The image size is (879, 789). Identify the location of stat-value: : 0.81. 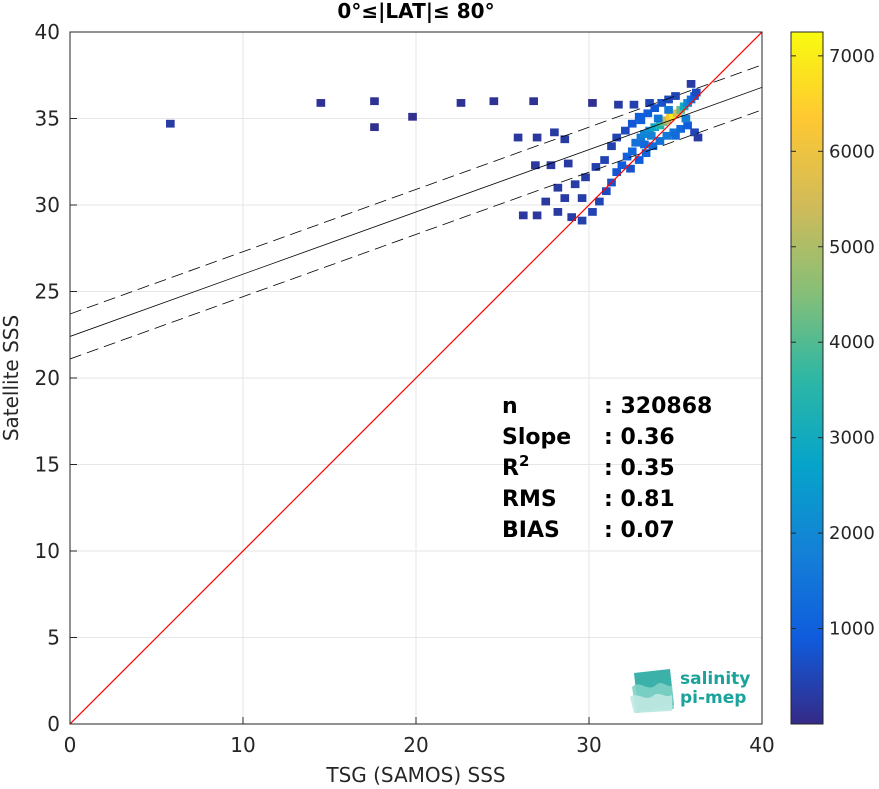
(639, 499).